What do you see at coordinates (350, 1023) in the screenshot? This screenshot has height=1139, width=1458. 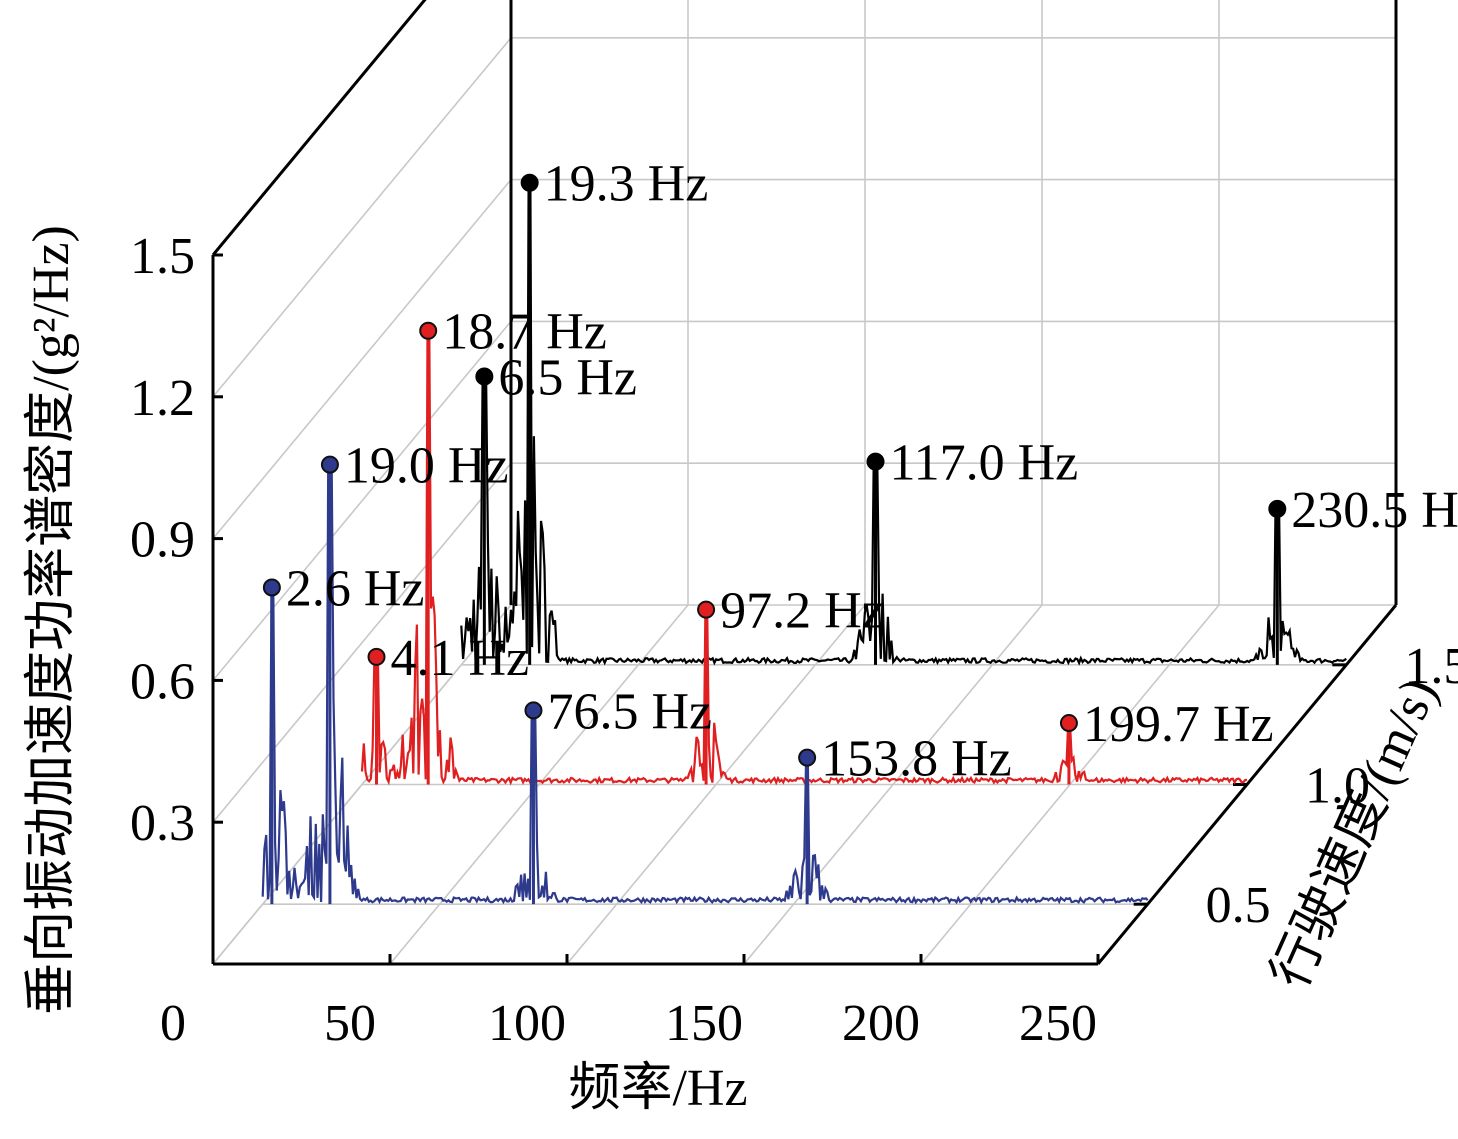 I see `x-tick-label: 50` at bounding box center [350, 1023].